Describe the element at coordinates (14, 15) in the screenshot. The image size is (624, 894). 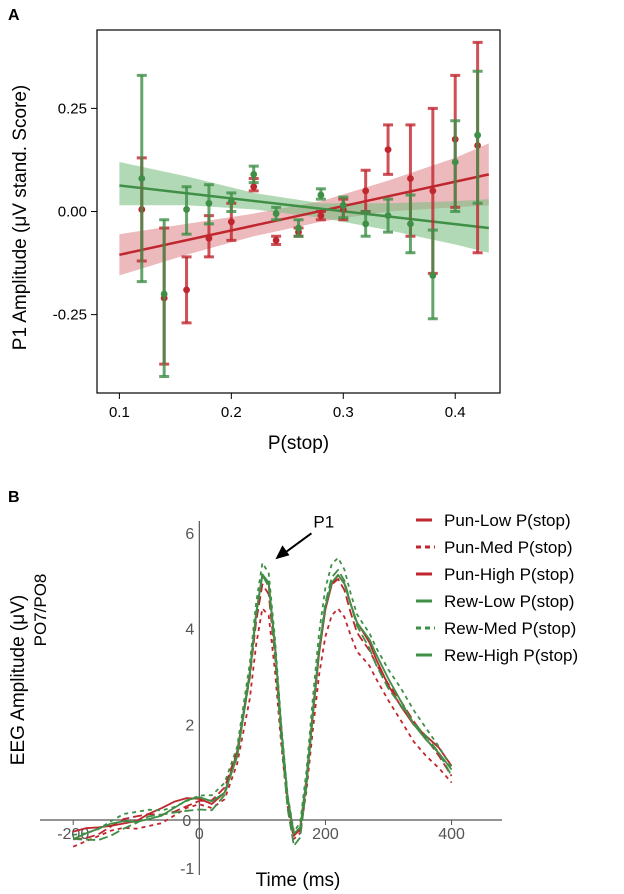
I see `panel-label-a: A` at that location.